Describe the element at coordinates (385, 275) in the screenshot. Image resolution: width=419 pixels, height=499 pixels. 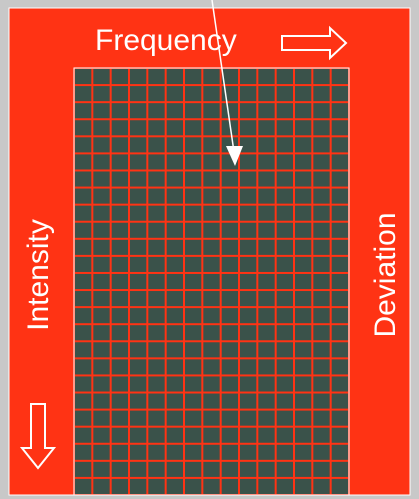
I see `deviation-label: Deviation` at that location.